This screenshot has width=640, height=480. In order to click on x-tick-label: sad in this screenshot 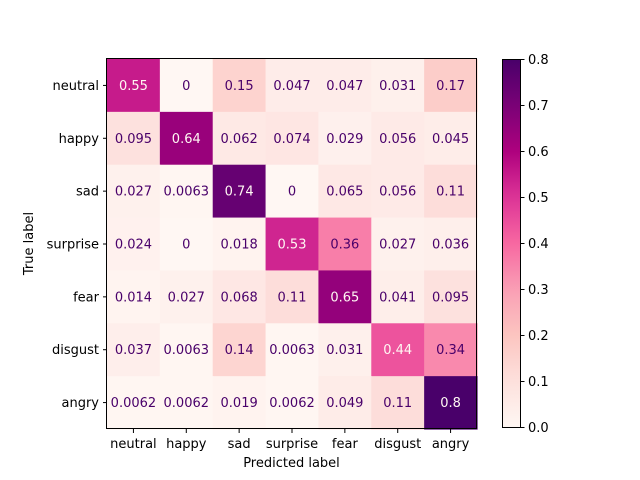, I will do `click(239, 444)`.